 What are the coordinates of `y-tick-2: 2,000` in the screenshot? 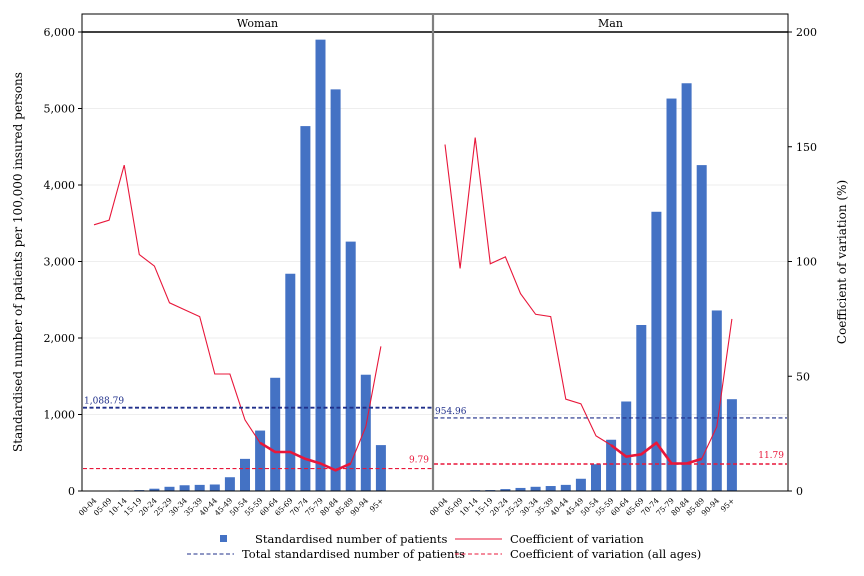 It's located at (60, 338).